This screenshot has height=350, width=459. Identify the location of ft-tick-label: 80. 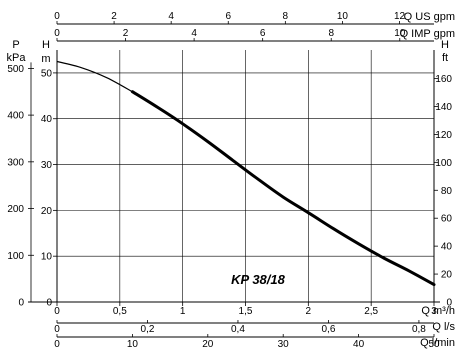
(447, 191).